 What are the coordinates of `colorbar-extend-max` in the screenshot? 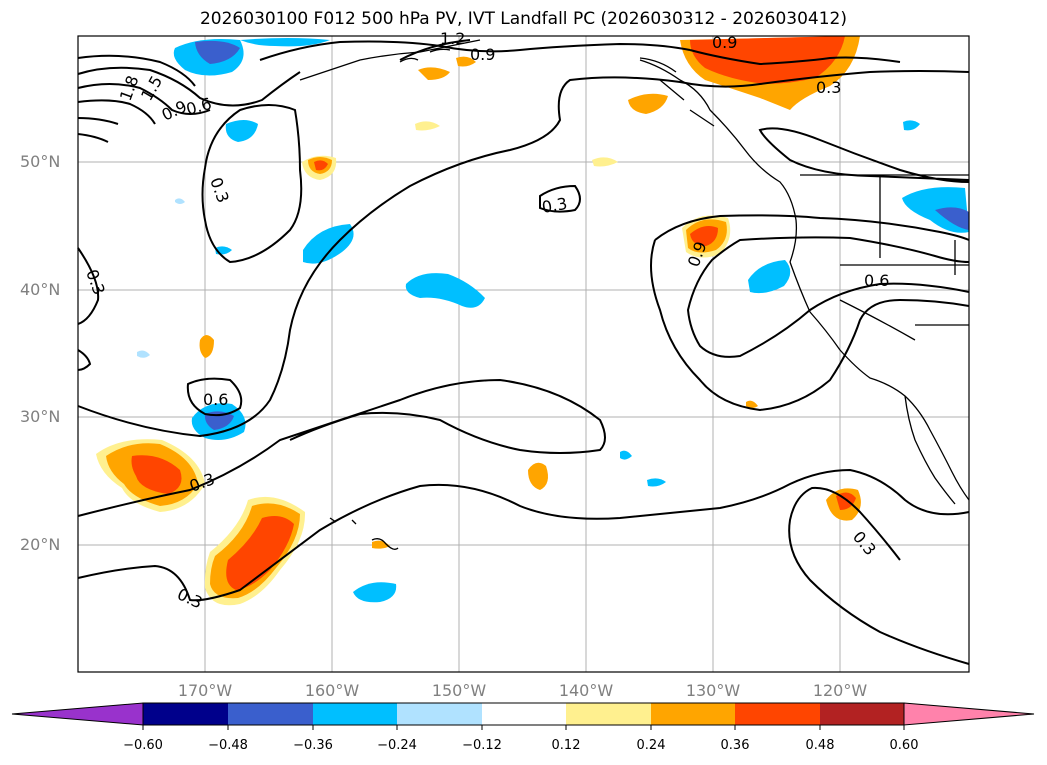 It's located at (969, 714).